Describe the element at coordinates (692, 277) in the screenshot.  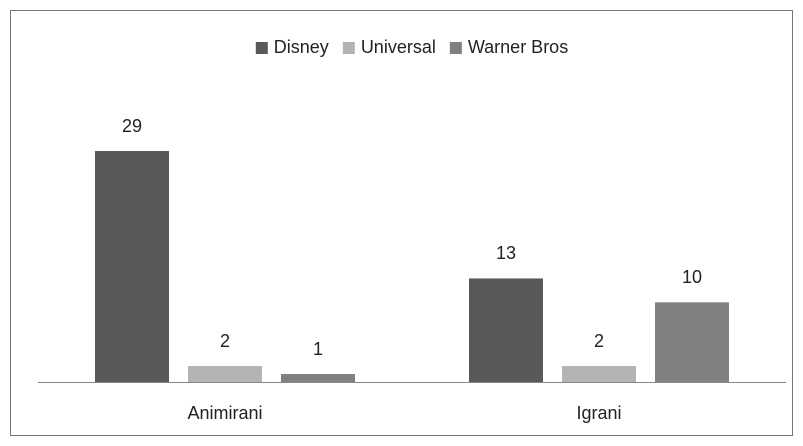
I see `data-label: 10` at that location.